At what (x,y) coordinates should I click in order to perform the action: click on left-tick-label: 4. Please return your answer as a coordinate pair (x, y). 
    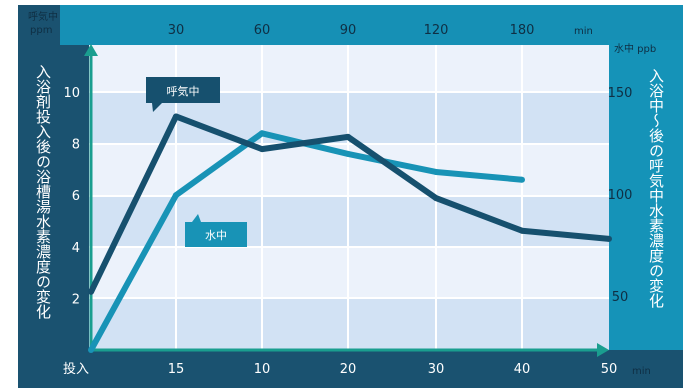
    Looking at the image, I should click on (76, 248).